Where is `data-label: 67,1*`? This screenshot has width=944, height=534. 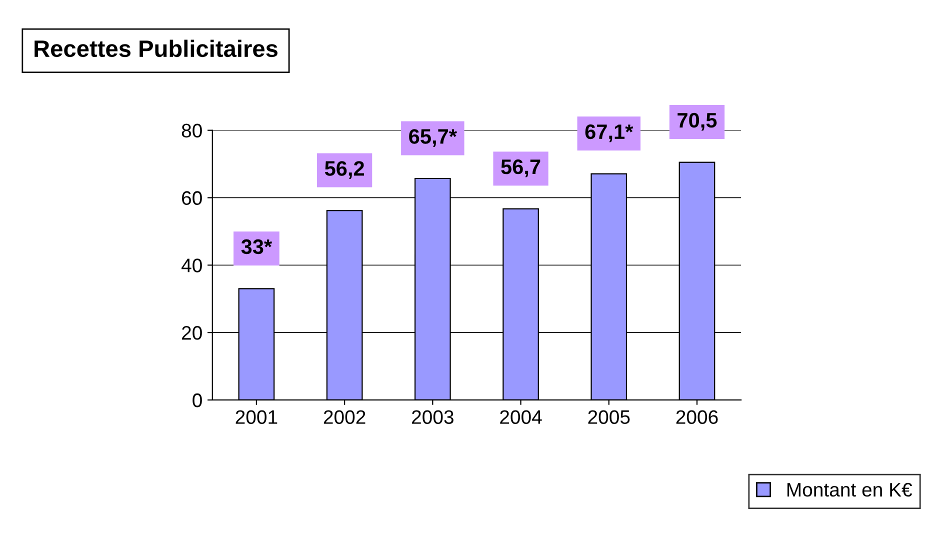 data-label: 67,1* is located at coordinates (609, 133).